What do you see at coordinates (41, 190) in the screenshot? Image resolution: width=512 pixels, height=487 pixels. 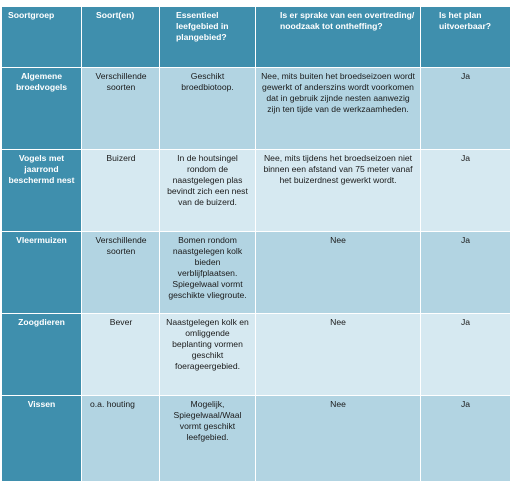 I see `row-soortgroep: Vogels met jaarrond beschermd nest` at bounding box center [41, 190].